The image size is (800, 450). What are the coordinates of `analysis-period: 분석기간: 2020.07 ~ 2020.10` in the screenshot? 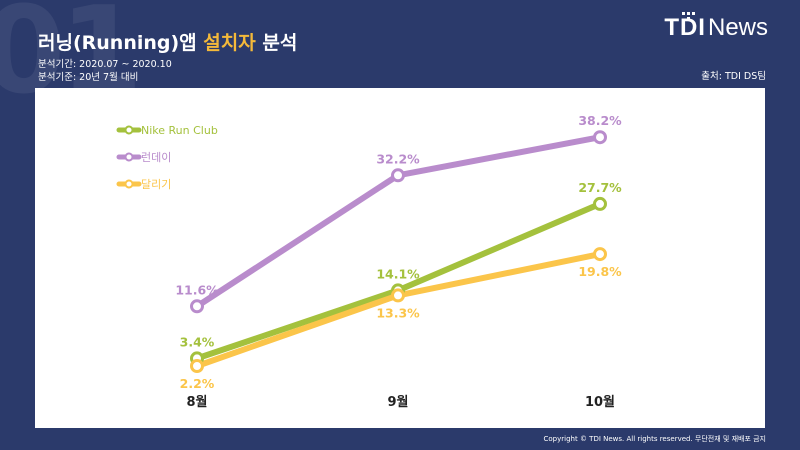 It's located at (105, 64).